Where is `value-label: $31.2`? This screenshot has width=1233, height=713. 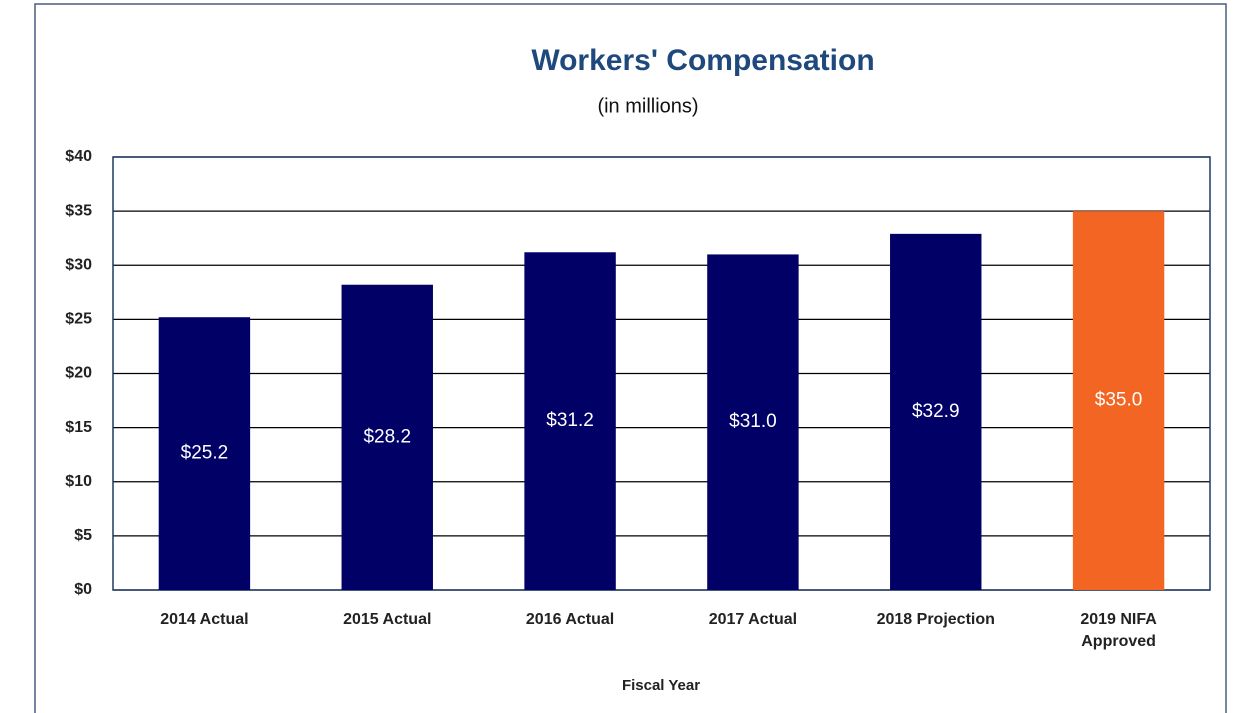 value-label: $31.2 is located at coordinates (570, 420).